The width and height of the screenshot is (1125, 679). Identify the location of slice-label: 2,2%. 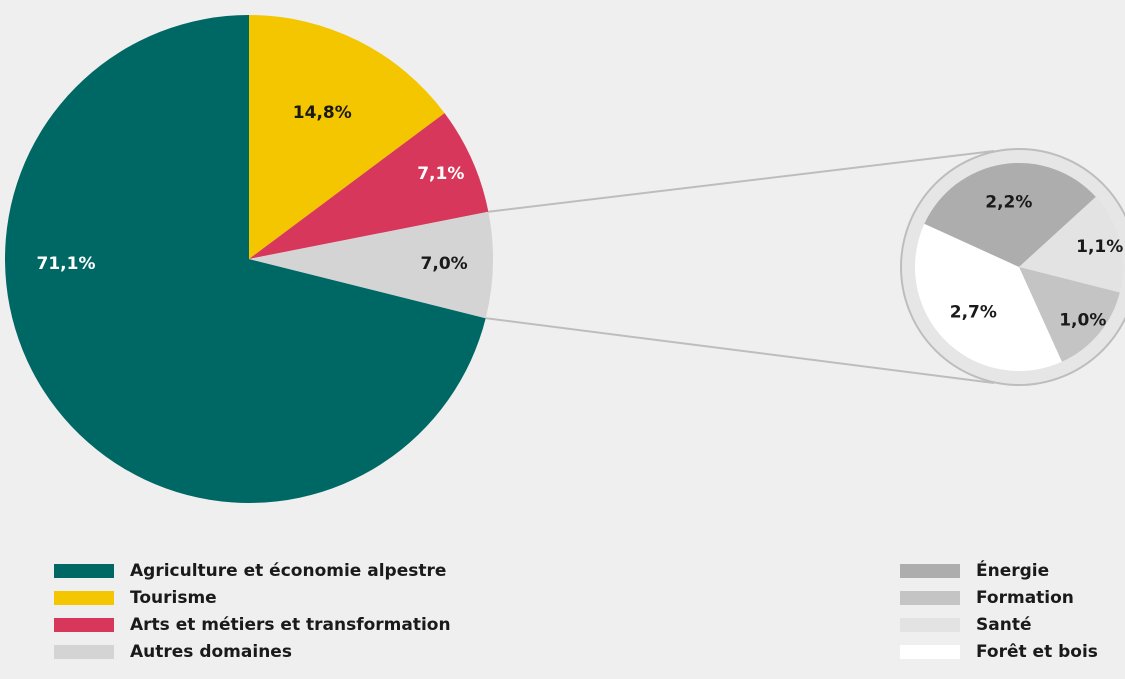
(1008, 202).